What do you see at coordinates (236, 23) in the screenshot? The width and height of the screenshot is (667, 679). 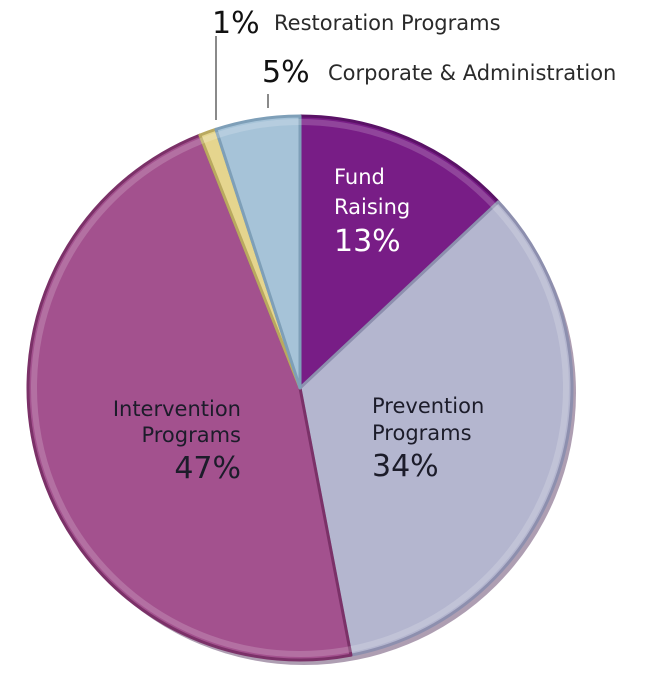 I see `restoration-percent: 1%` at bounding box center [236, 23].